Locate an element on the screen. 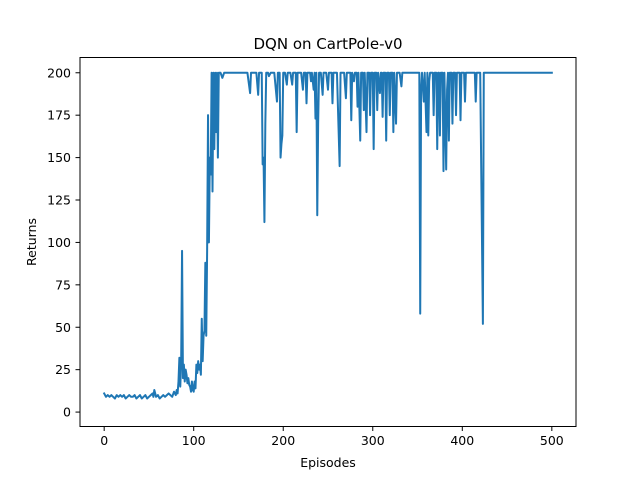 This screenshot has width=639, height=479. y-axis: 0 25 50 75 100 125 150 175 200 is located at coordinates (63, 242).